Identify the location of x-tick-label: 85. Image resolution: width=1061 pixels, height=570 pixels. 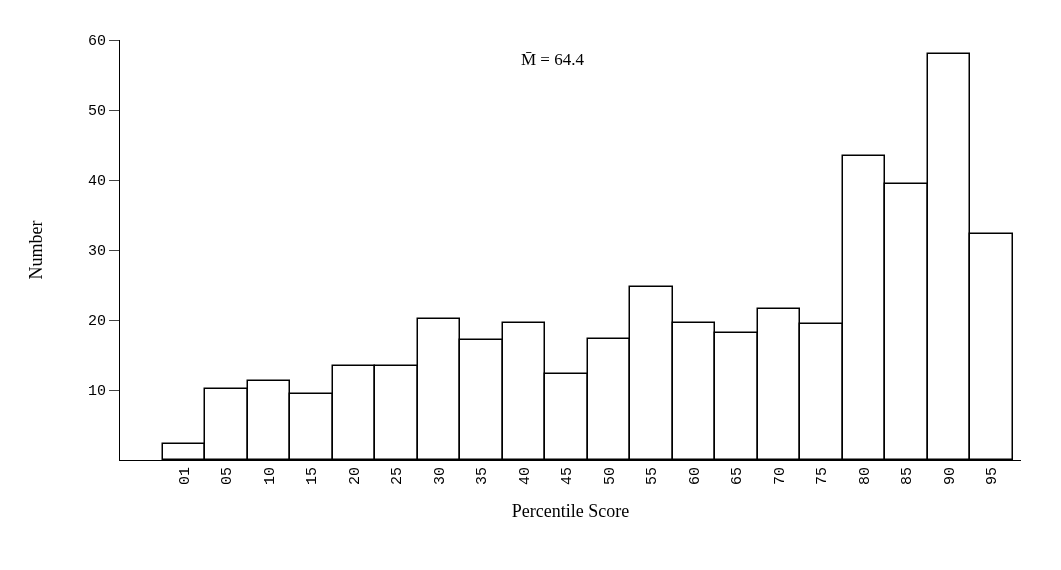
(908, 476).